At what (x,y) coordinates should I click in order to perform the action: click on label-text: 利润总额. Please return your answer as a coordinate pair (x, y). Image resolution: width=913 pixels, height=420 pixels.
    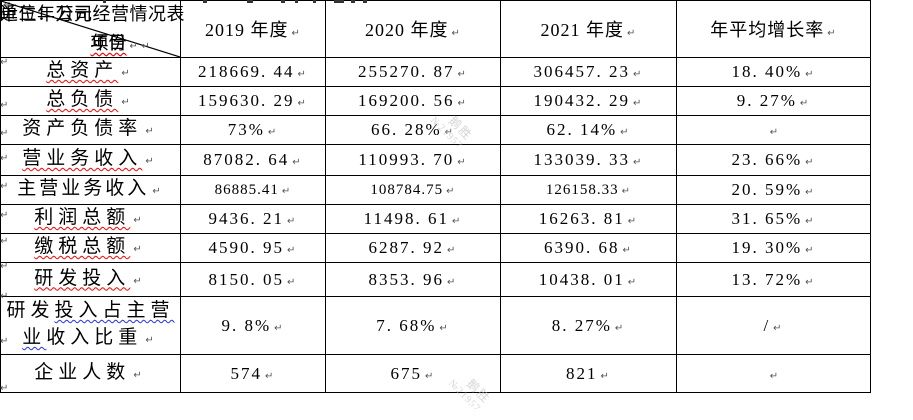
    Looking at the image, I should click on (82, 217).